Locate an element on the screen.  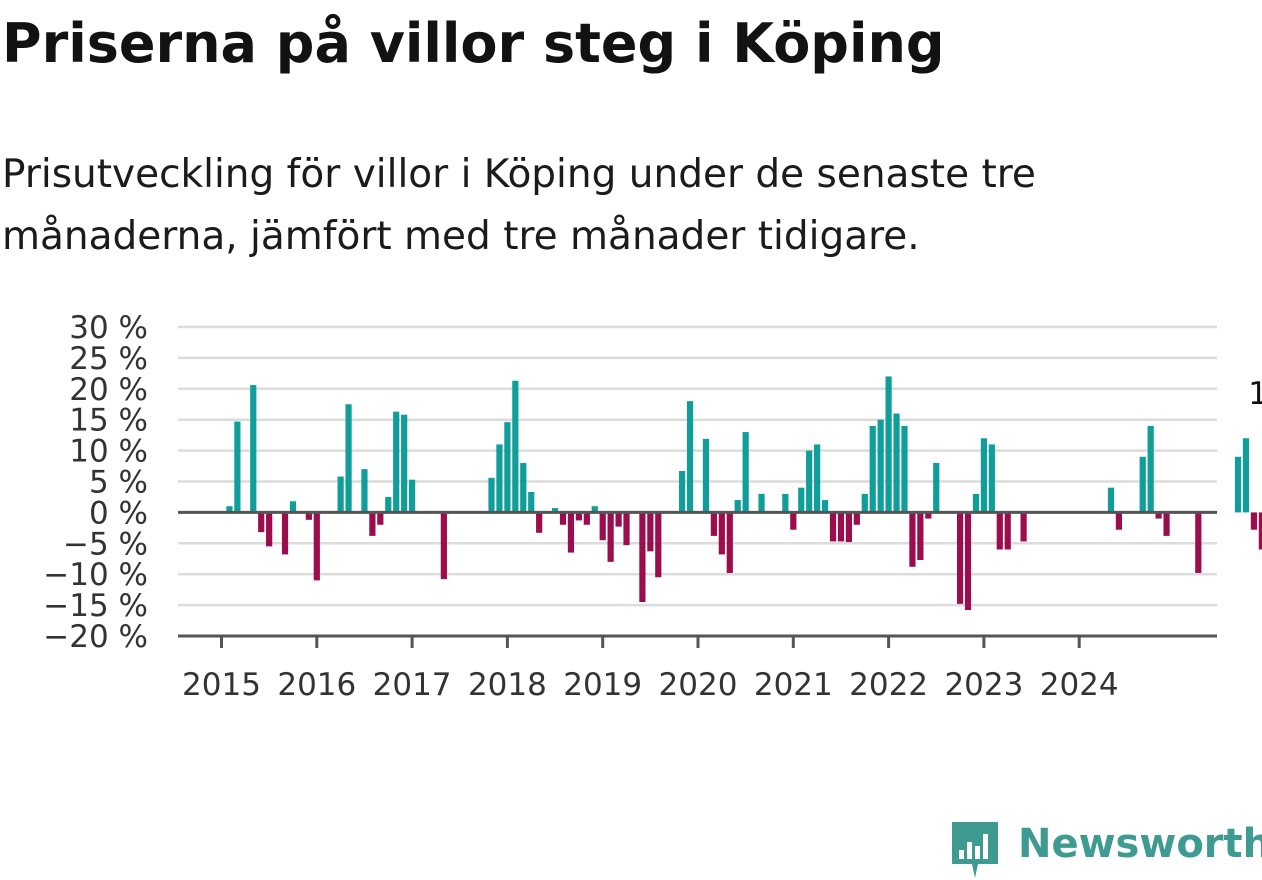
brand-name: Newsworthy is located at coordinates (1140, 844).